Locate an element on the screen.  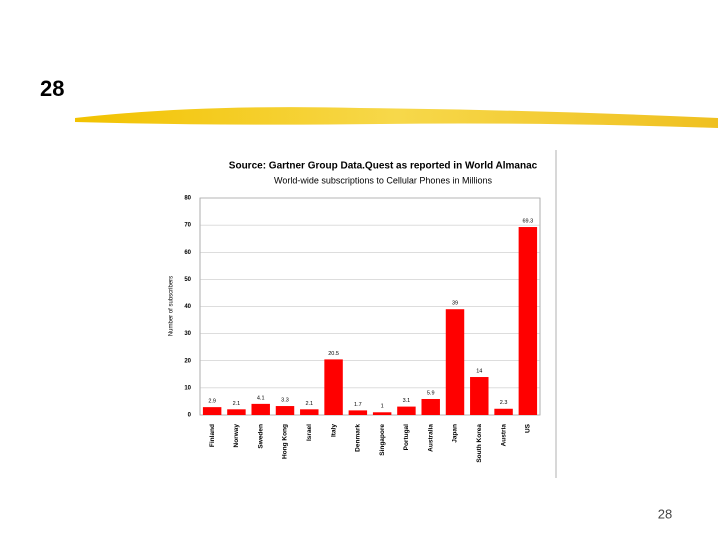
x-tick-label: Norway is located at coordinates (236, 436).